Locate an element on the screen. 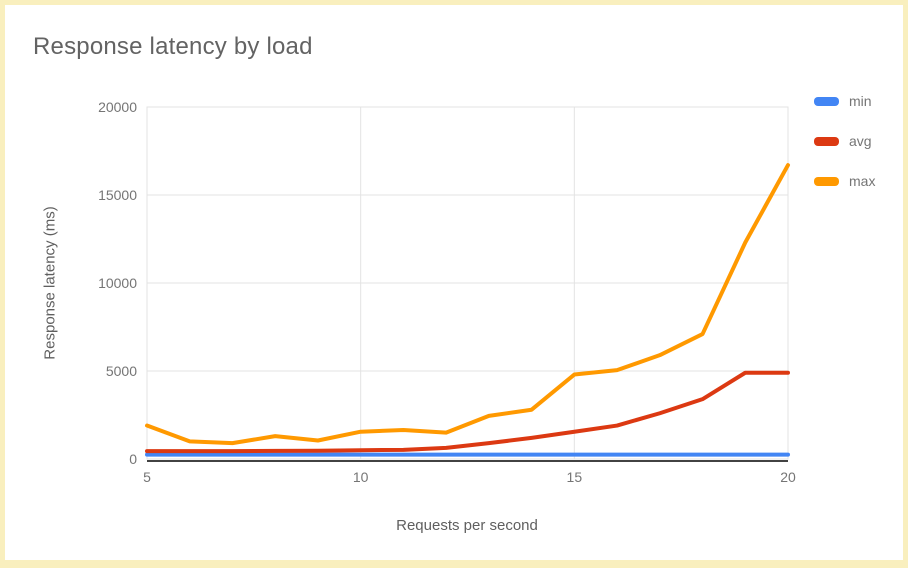  legend-item-max: max is located at coordinates (844, 181).